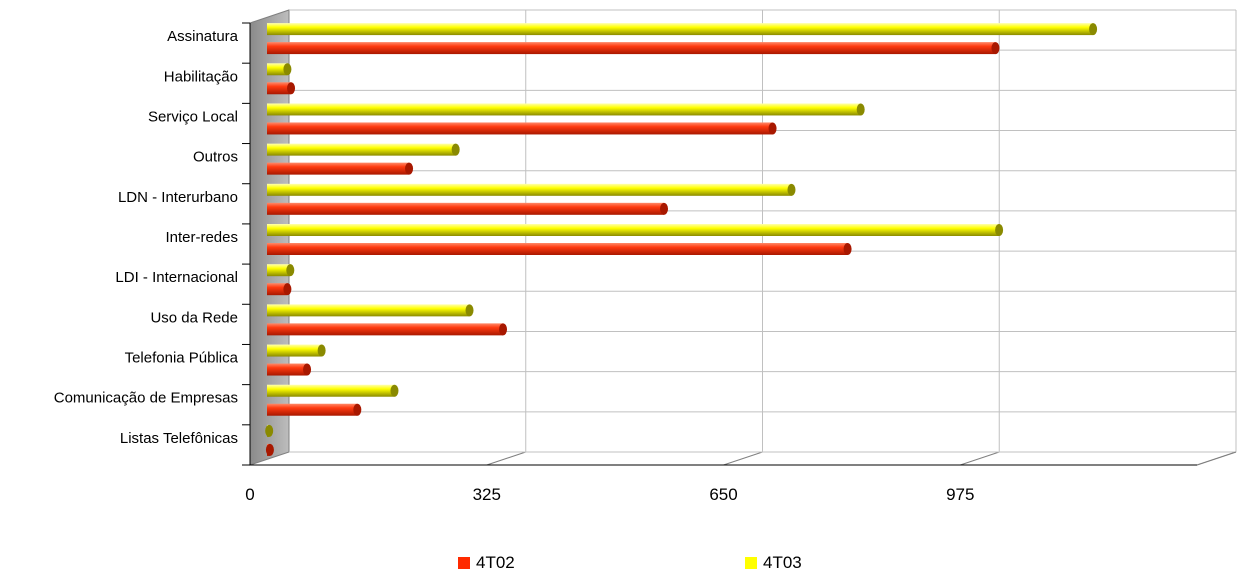 The height and width of the screenshot is (582, 1237). I want to click on x-tick-label: 650, so click(723, 494).